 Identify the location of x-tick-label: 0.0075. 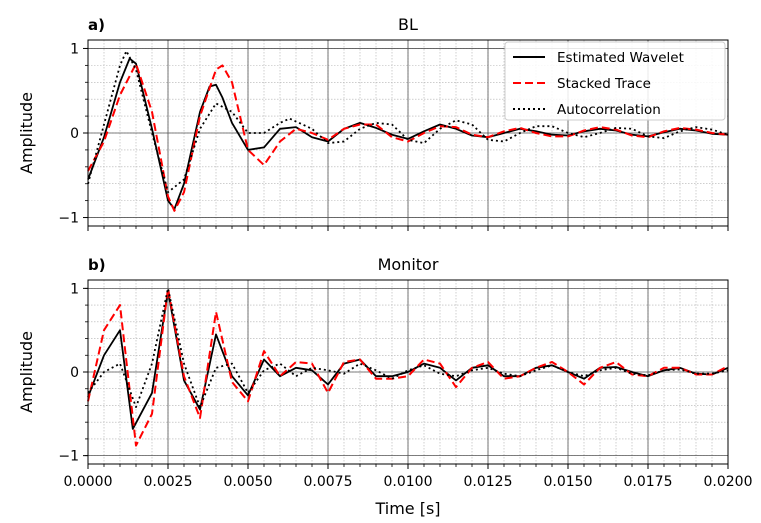
(328, 482).